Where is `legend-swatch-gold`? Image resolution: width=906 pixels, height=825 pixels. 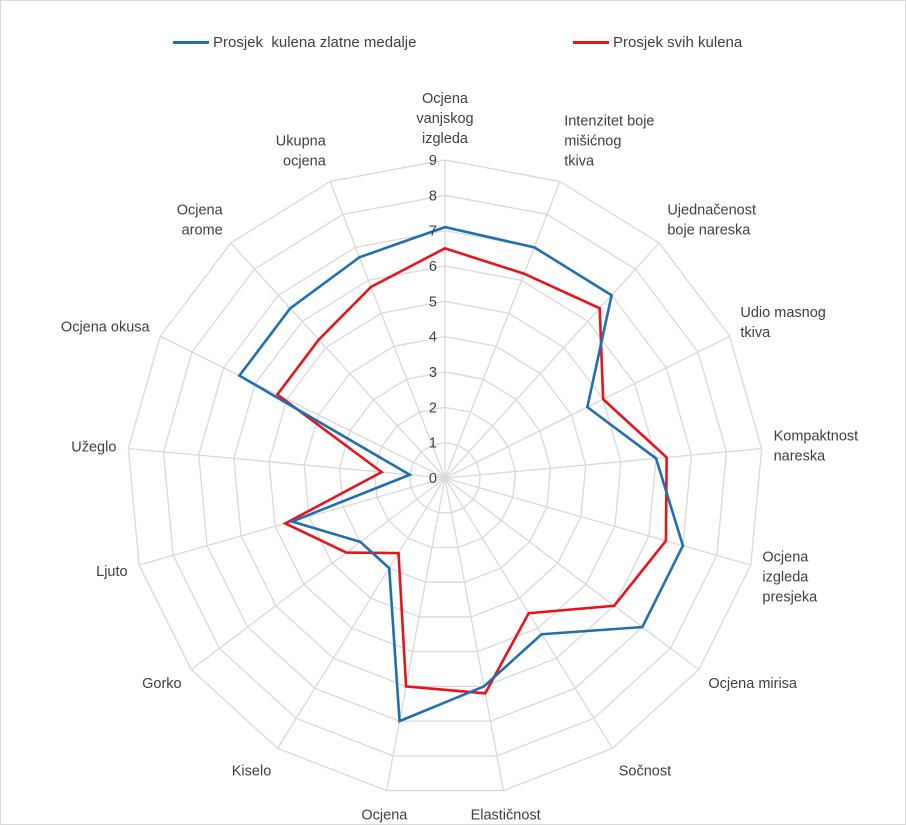 legend-swatch-gold is located at coordinates (191, 42).